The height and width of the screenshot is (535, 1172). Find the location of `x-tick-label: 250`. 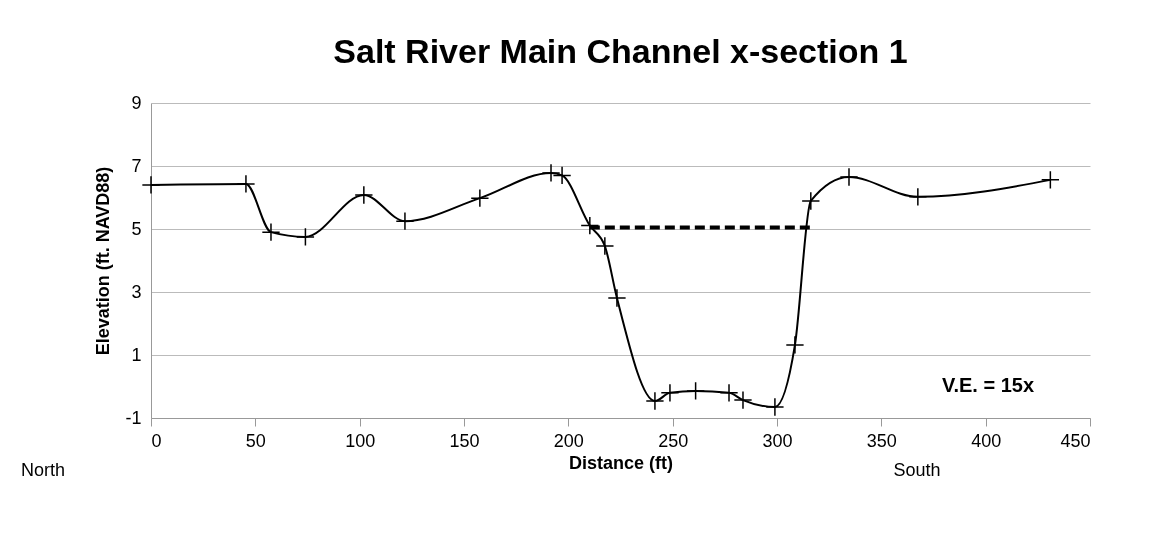

x-tick-label: 250 is located at coordinates (673, 440).